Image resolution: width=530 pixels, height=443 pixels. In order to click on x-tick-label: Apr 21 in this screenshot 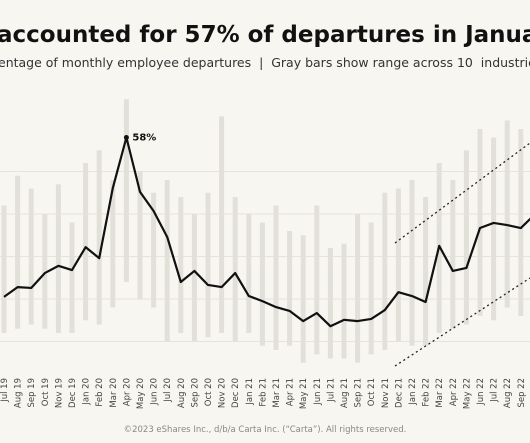, I will do `click(291, 392)`.